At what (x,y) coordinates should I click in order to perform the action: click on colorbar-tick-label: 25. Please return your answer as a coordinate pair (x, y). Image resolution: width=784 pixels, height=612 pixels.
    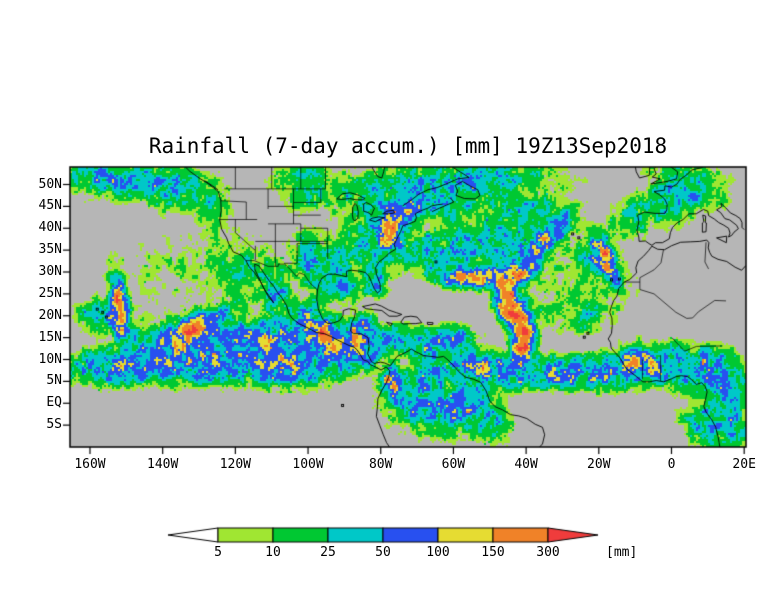
    Looking at the image, I should click on (328, 552).